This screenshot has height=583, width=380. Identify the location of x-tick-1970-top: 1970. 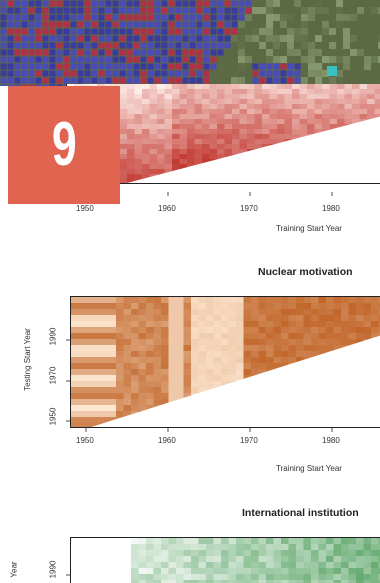
(249, 208).